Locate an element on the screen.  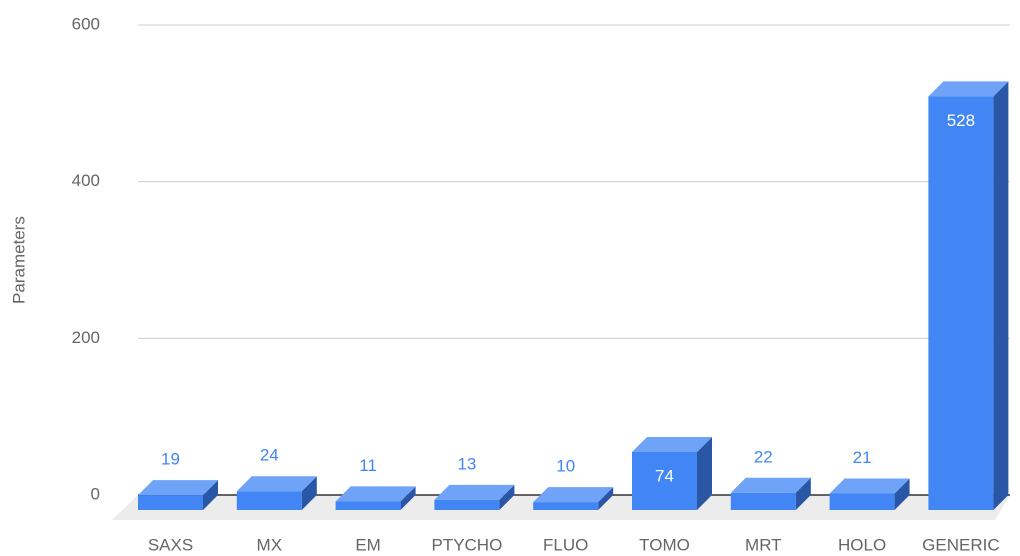
x-tick-label: MRT is located at coordinates (763, 544).